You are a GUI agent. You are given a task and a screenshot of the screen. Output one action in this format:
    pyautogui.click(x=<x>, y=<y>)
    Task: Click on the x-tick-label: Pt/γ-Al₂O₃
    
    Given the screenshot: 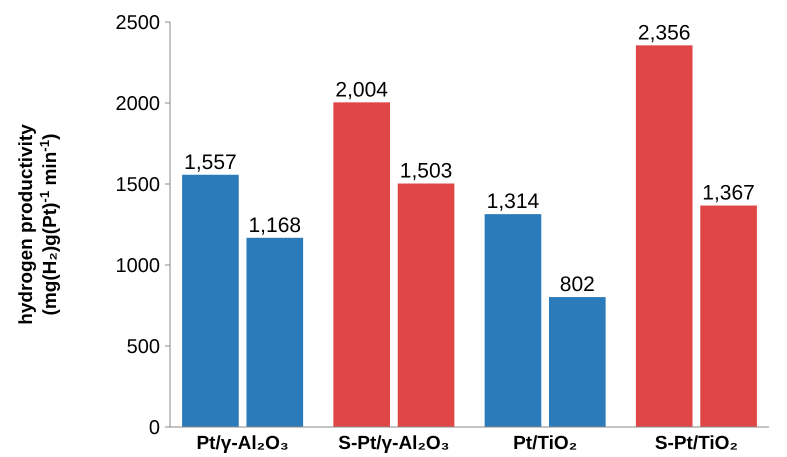 What is the action you would take?
    pyautogui.click(x=242, y=443)
    